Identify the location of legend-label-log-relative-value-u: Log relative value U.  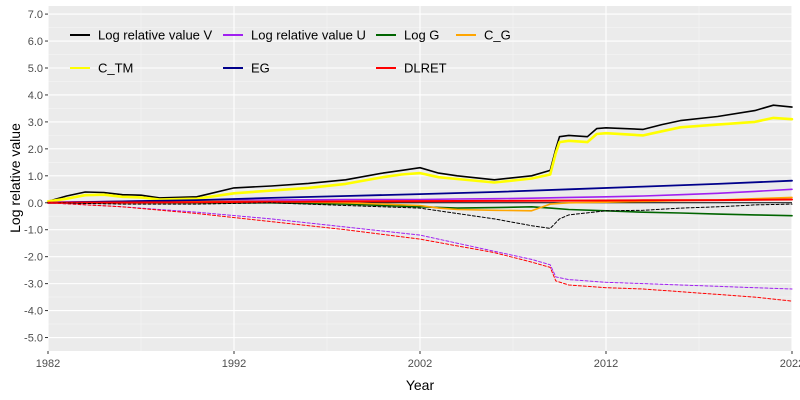
(308, 35).